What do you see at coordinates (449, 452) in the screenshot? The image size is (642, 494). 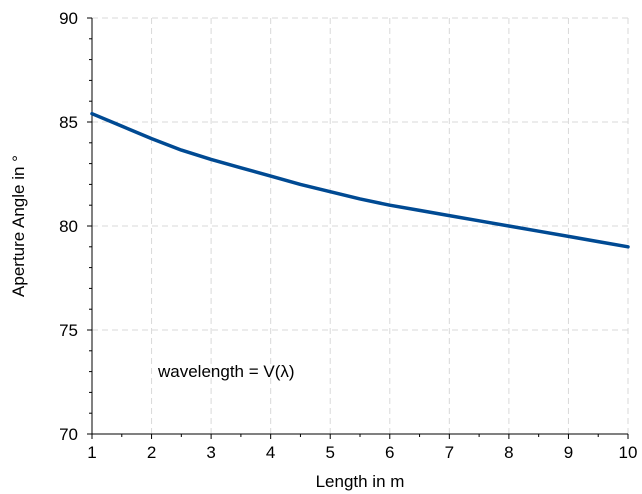 I see `x-tick-label: 7` at bounding box center [449, 452].